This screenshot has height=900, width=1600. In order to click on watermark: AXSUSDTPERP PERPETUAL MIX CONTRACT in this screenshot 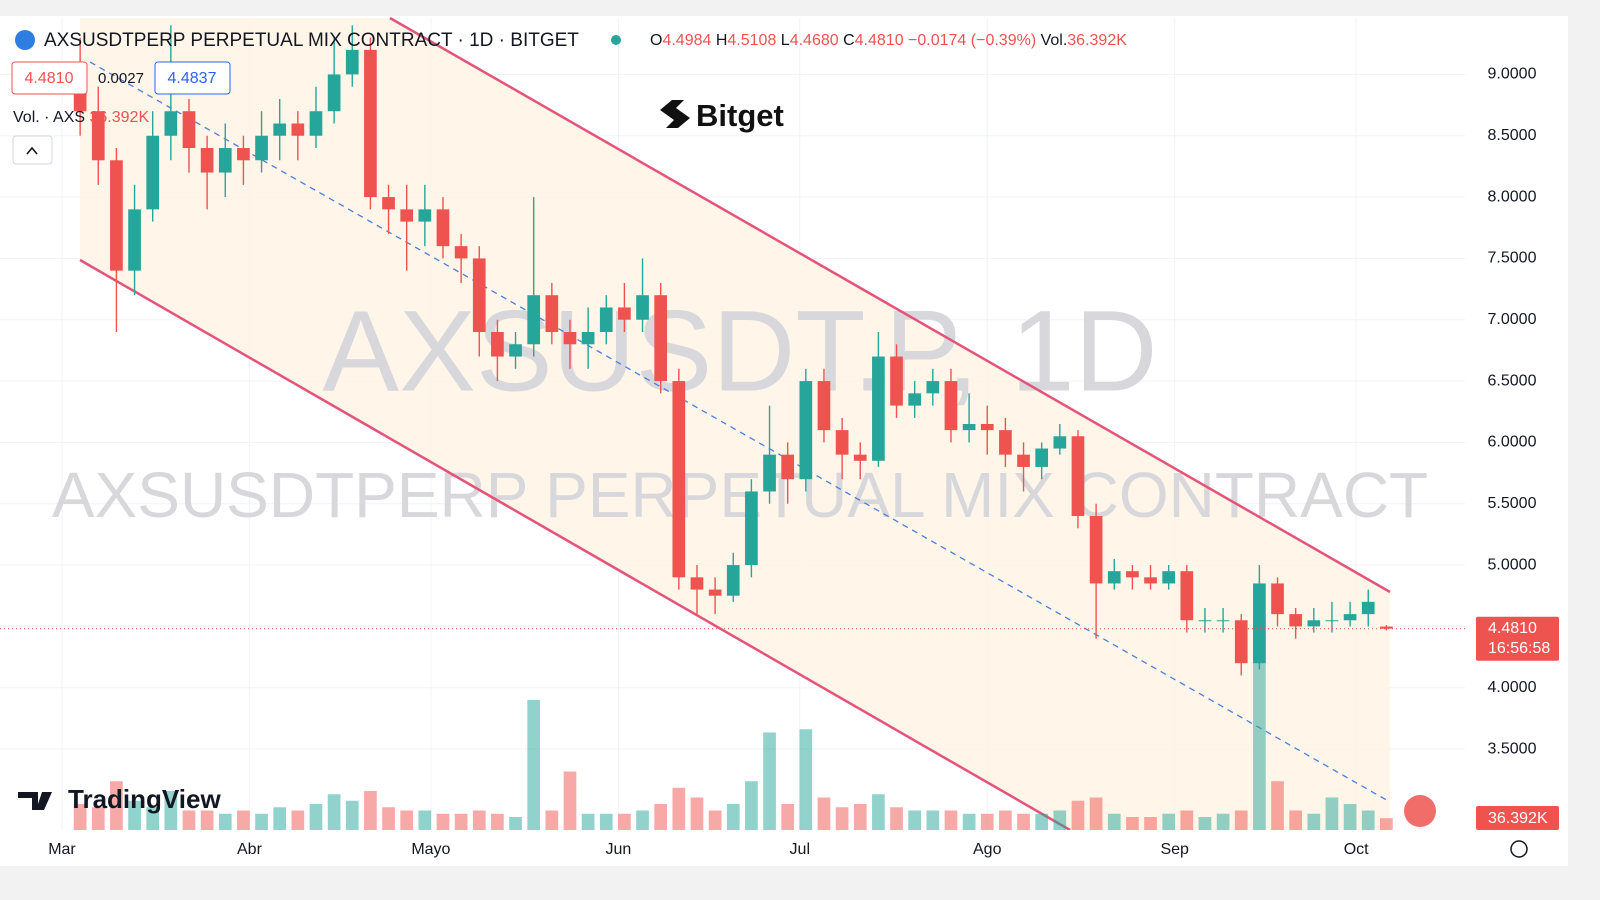, I will do `click(740, 495)`.